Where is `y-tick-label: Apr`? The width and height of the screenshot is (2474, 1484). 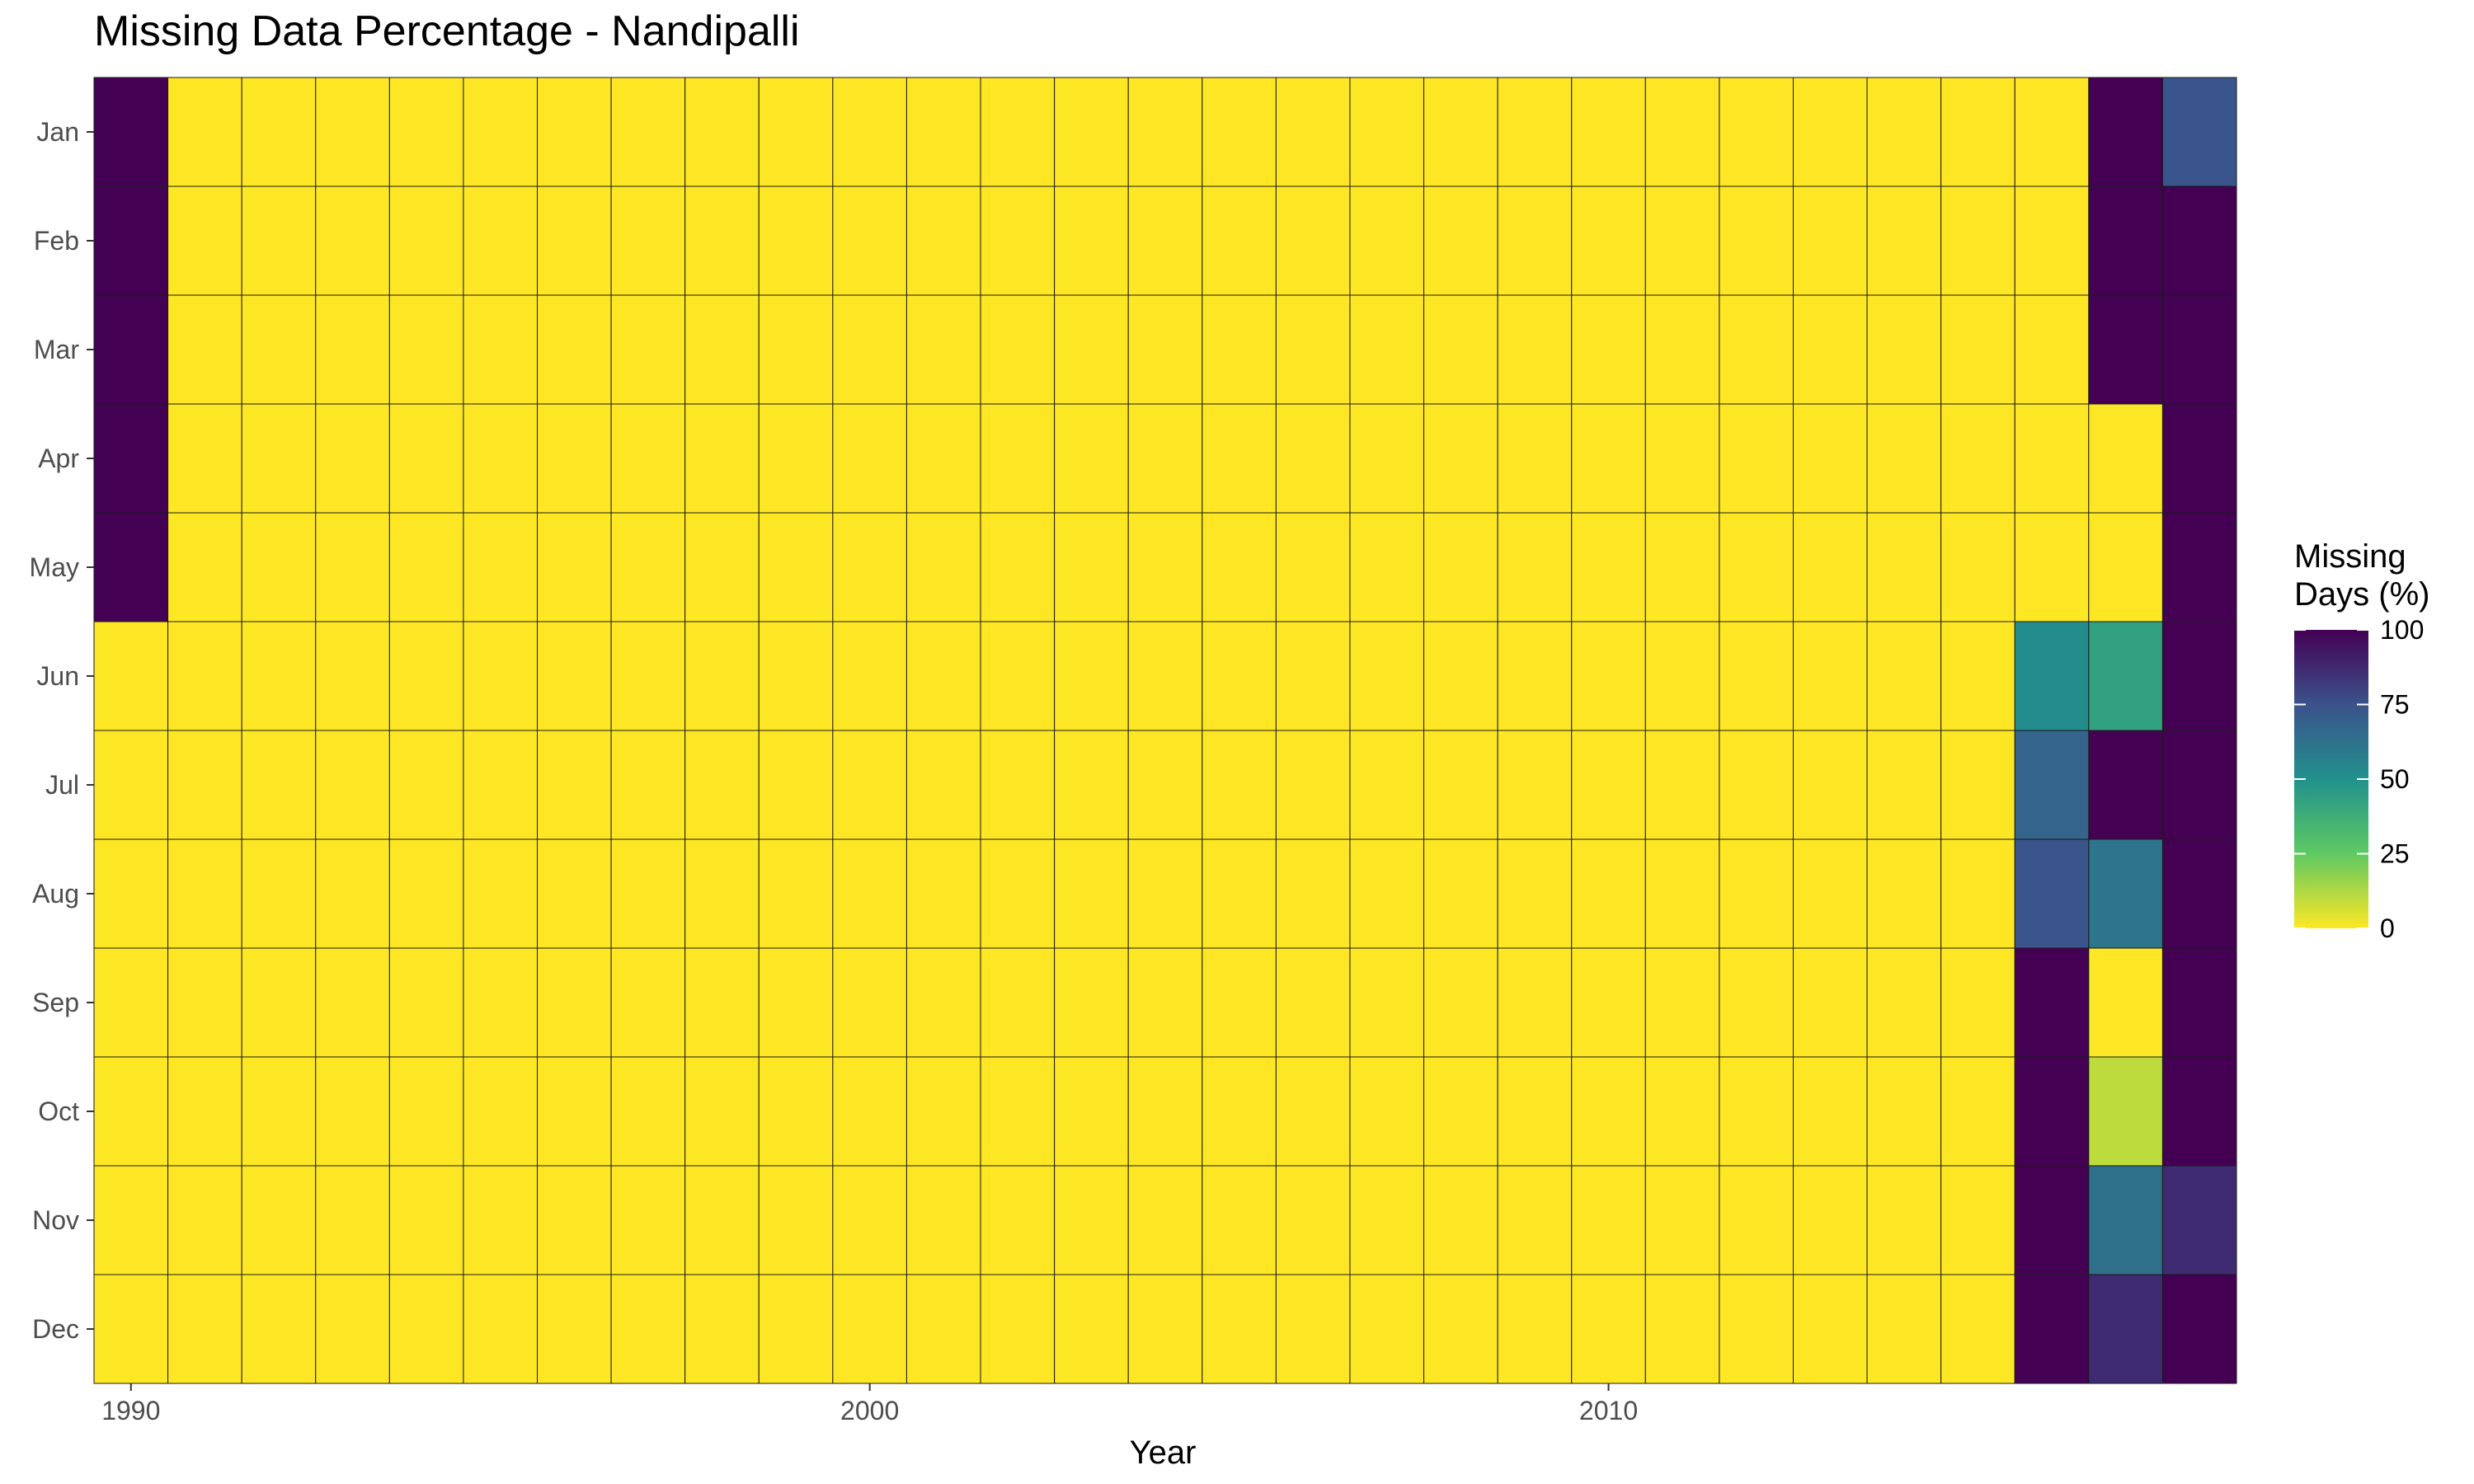
y-tick-label: Apr is located at coordinates (58, 458).